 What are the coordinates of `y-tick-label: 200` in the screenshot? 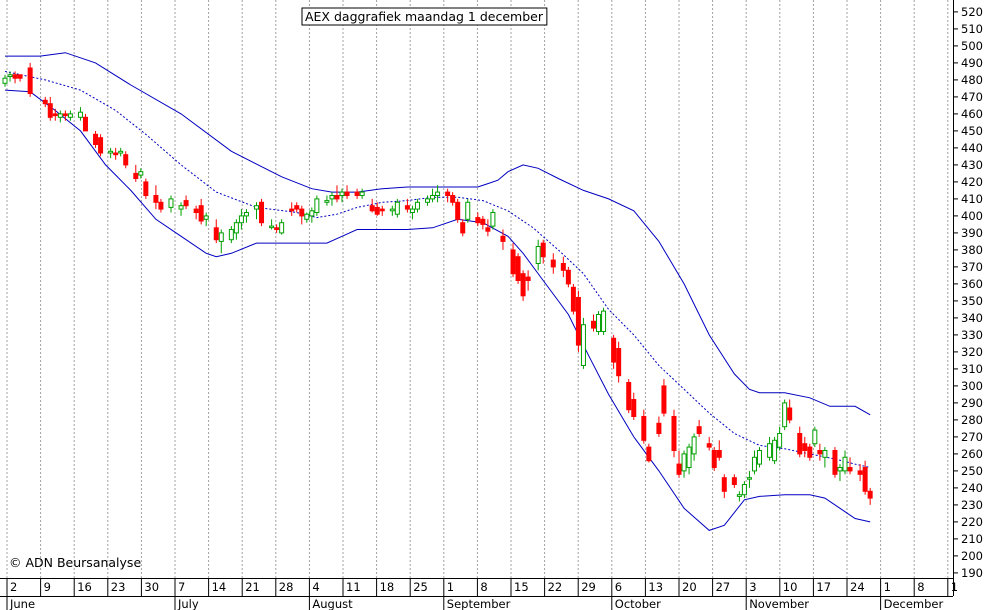 It's located at (972, 556).